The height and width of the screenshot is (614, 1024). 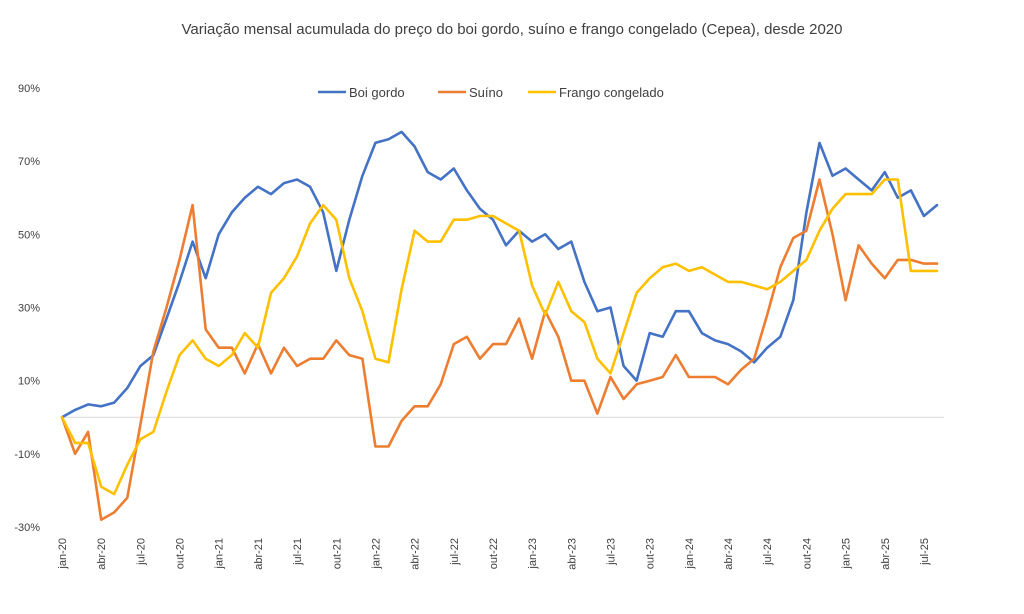 I want to click on x-tick-label: jul-25, so click(x=925, y=552).